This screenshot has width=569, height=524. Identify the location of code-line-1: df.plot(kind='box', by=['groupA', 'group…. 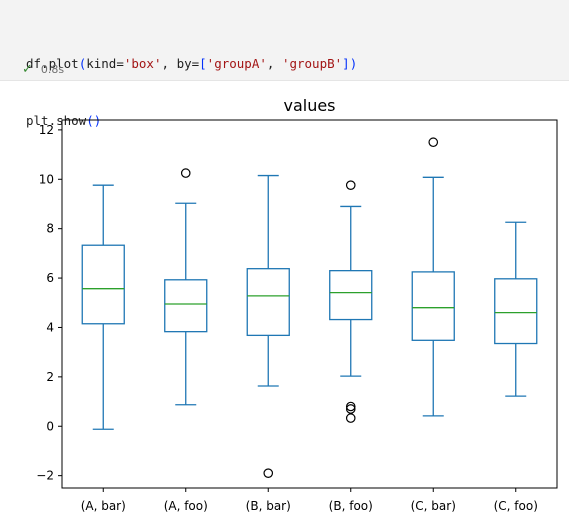
(191, 63).